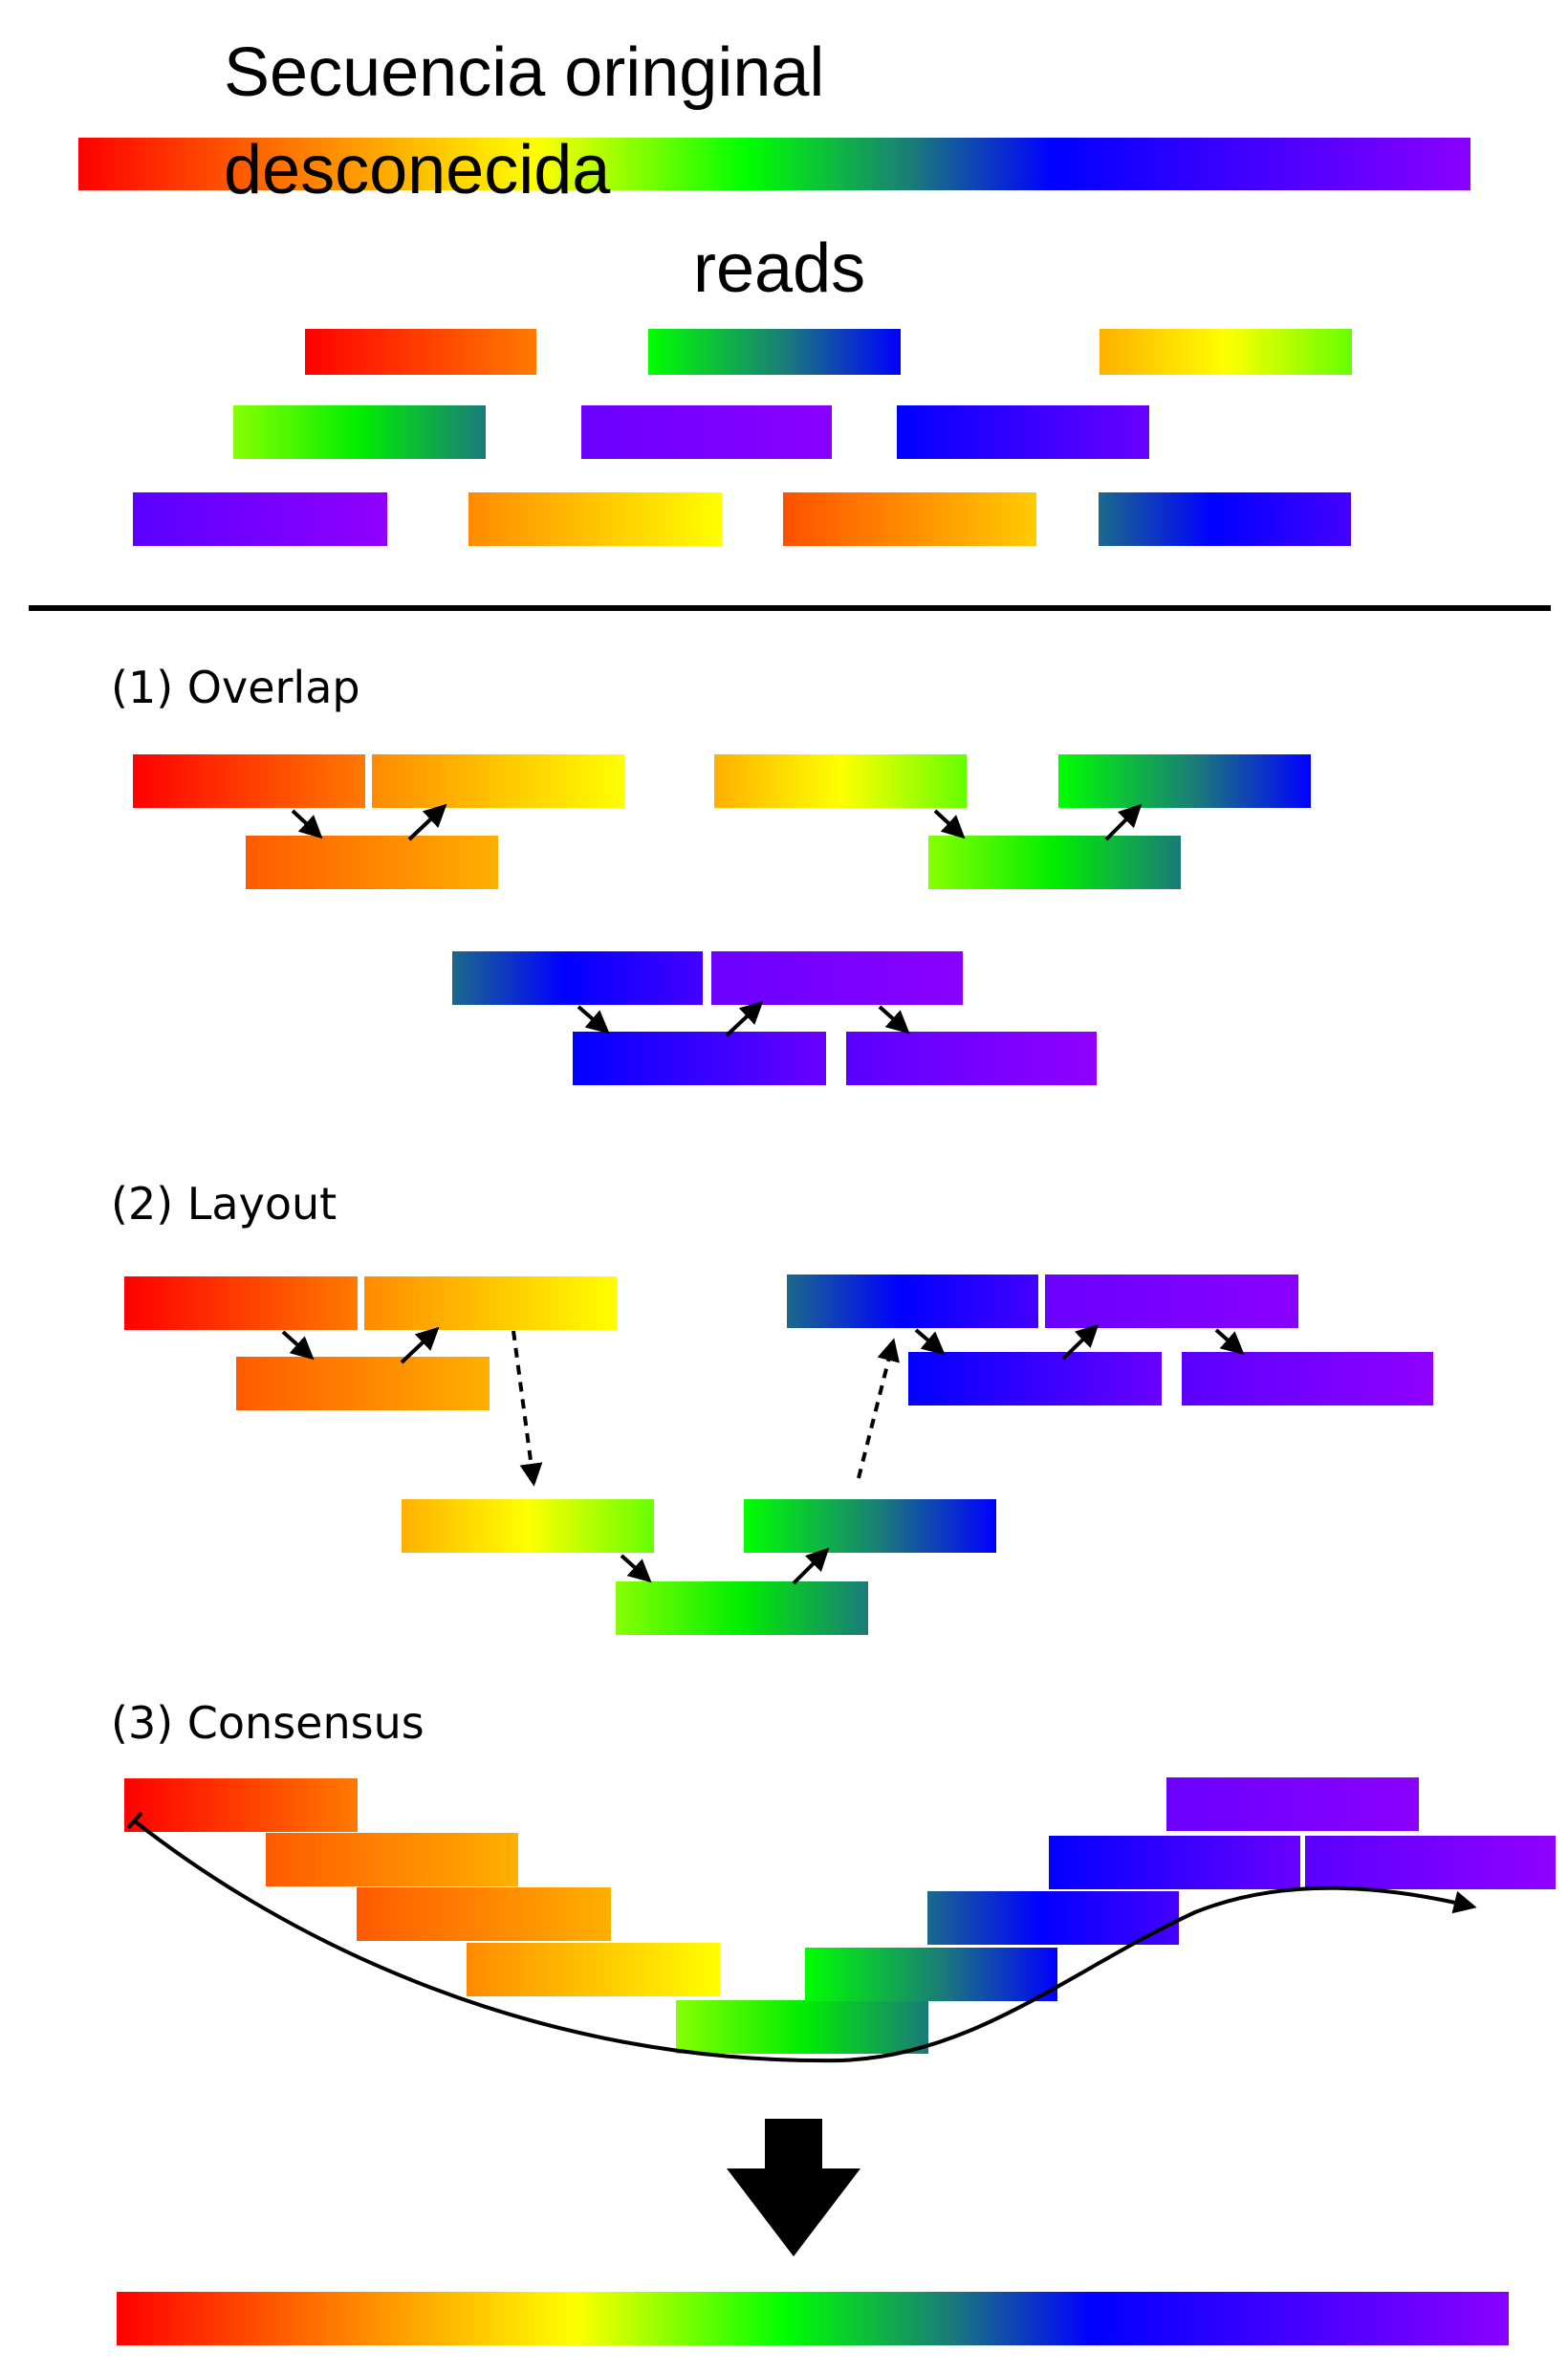 The height and width of the screenshot is (2375, 1568). Describe the element at coordinates (417, 170) in the screenshot. I see `title-line-2: desconecida` at that location.